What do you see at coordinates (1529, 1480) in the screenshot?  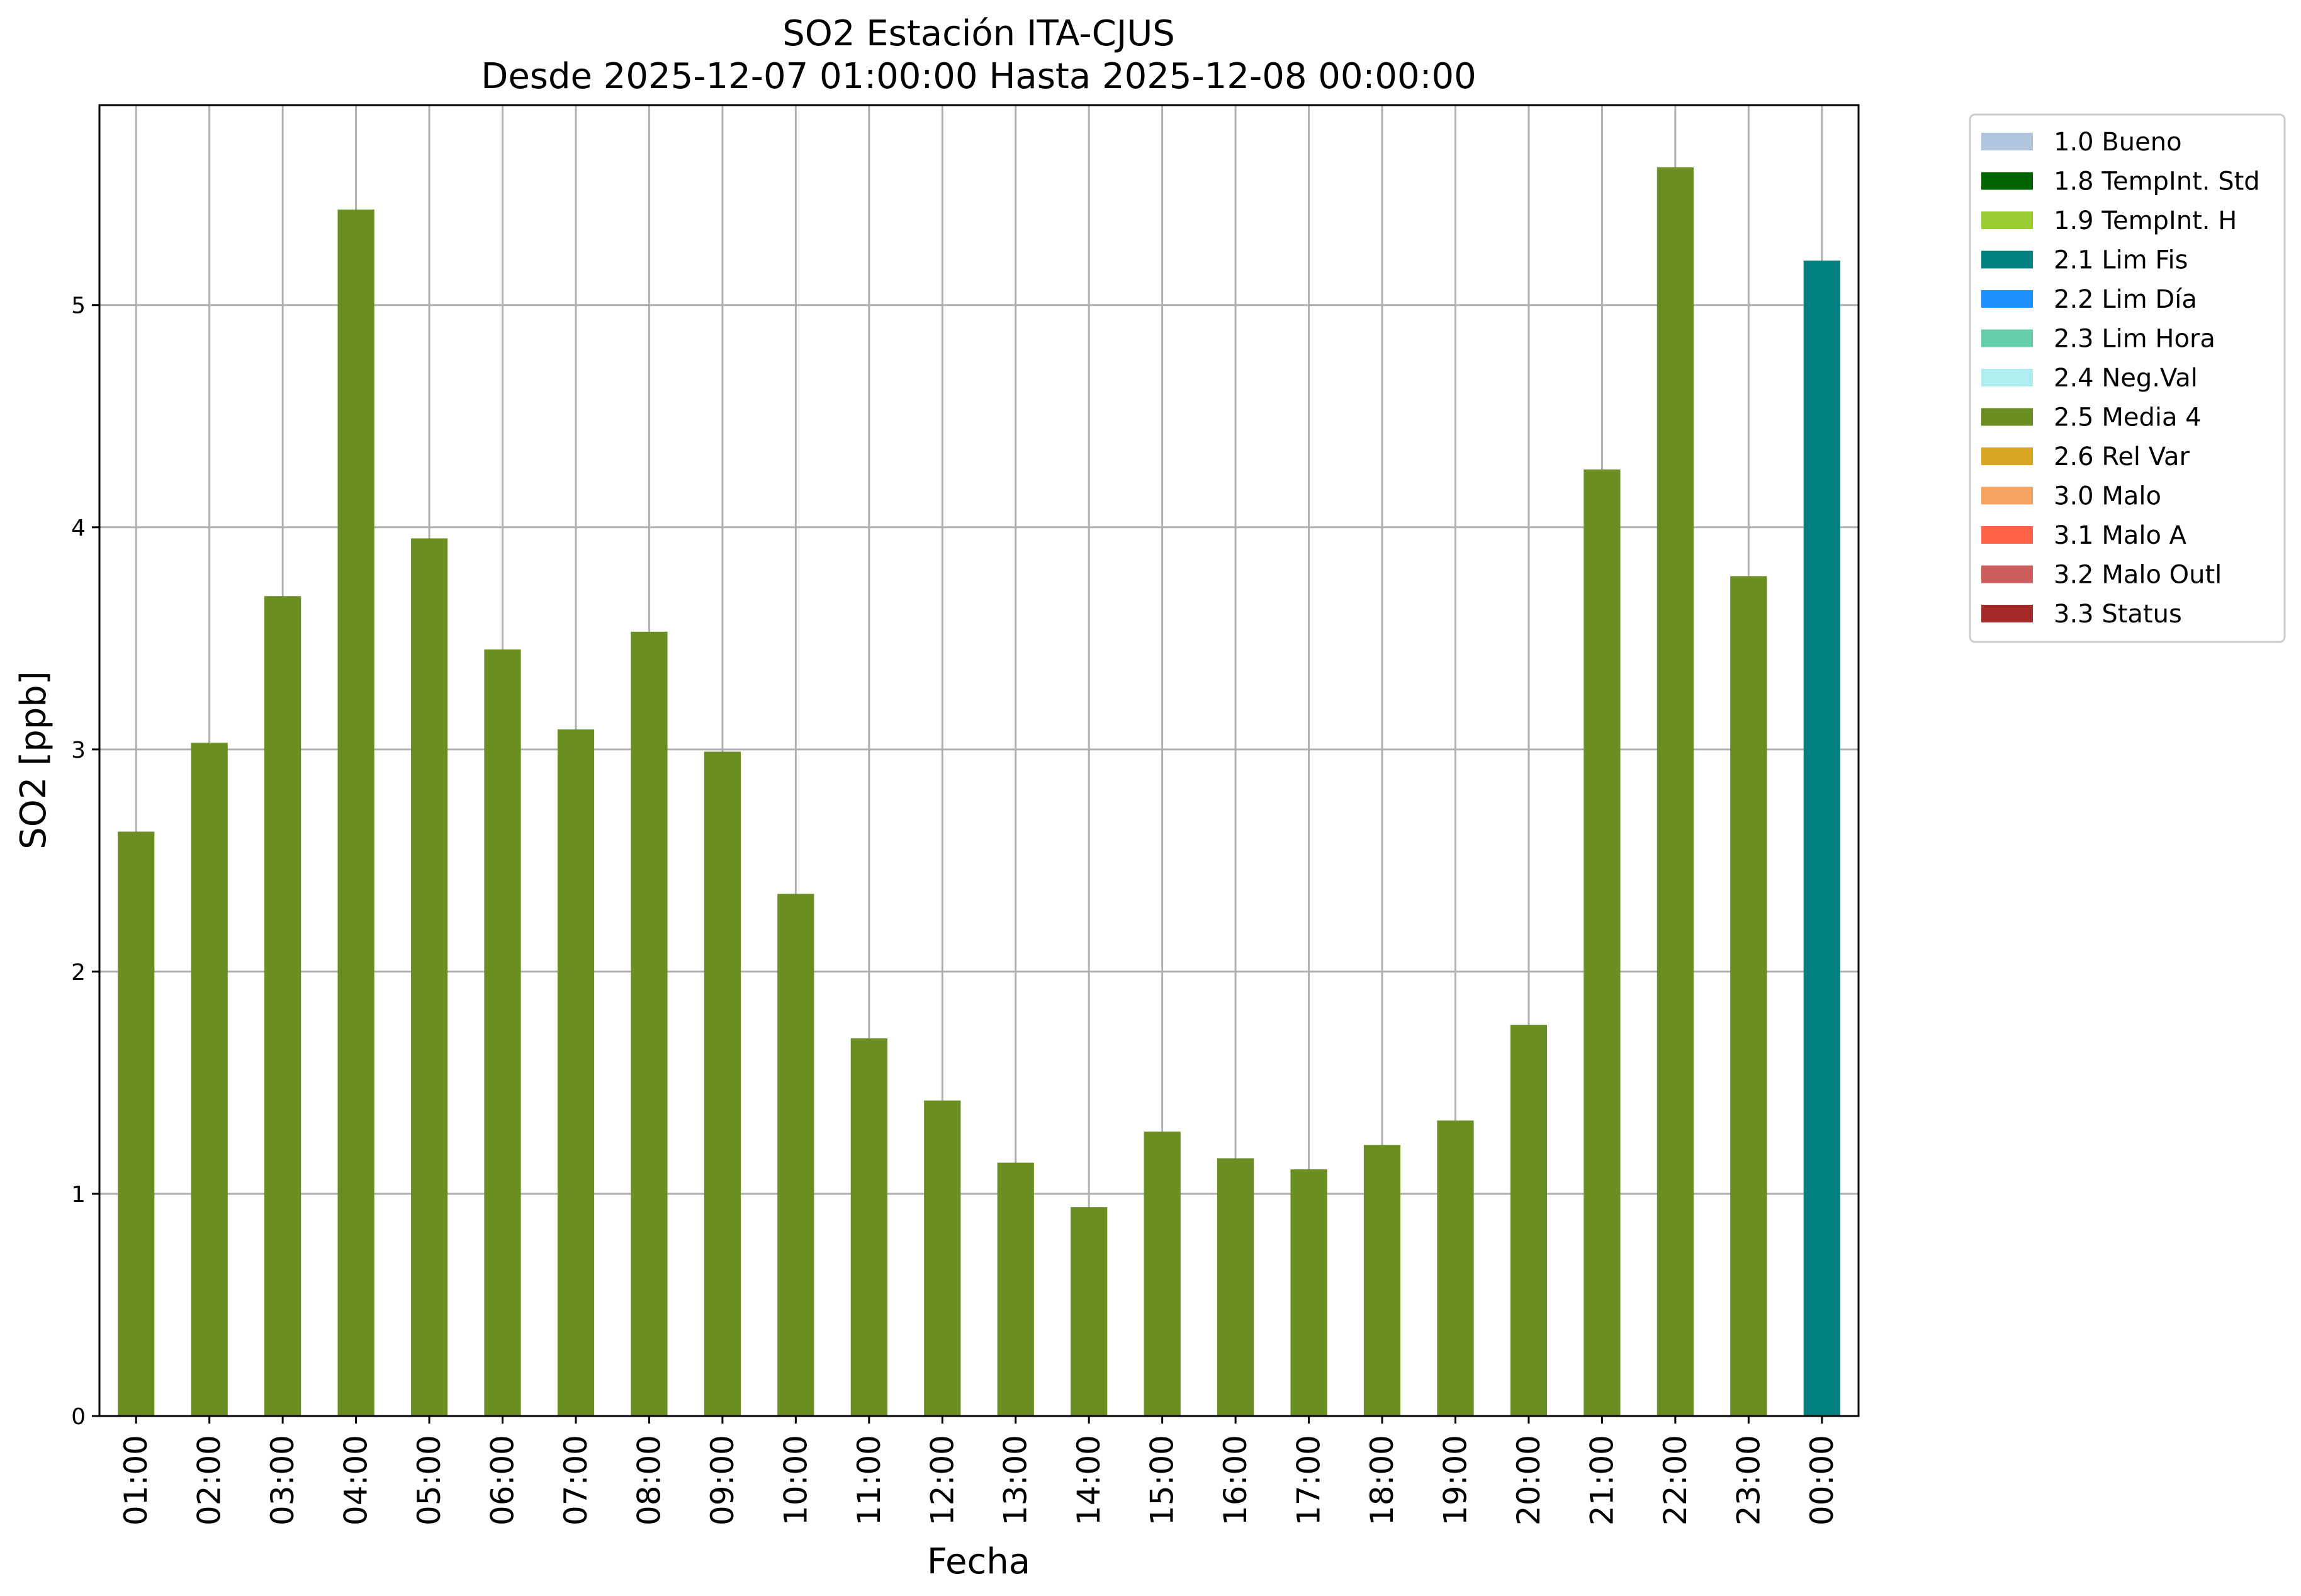 I see `x-tick-label: 20:00` at bounding box center [1529, 1480].